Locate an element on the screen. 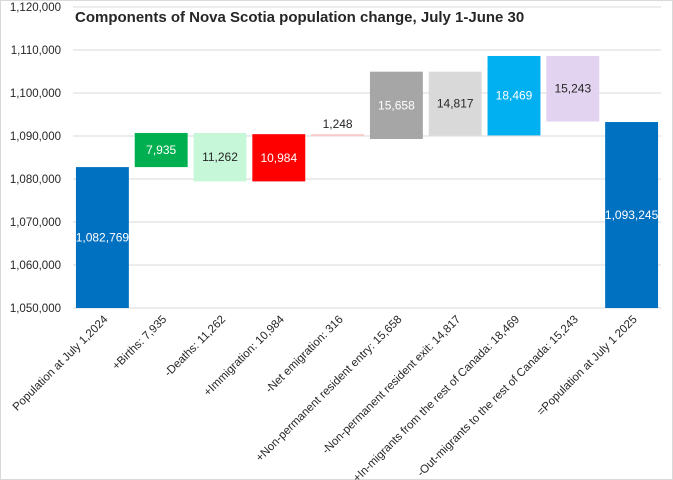  data-label: 1,093,245 is located at coordinates (632, 215).